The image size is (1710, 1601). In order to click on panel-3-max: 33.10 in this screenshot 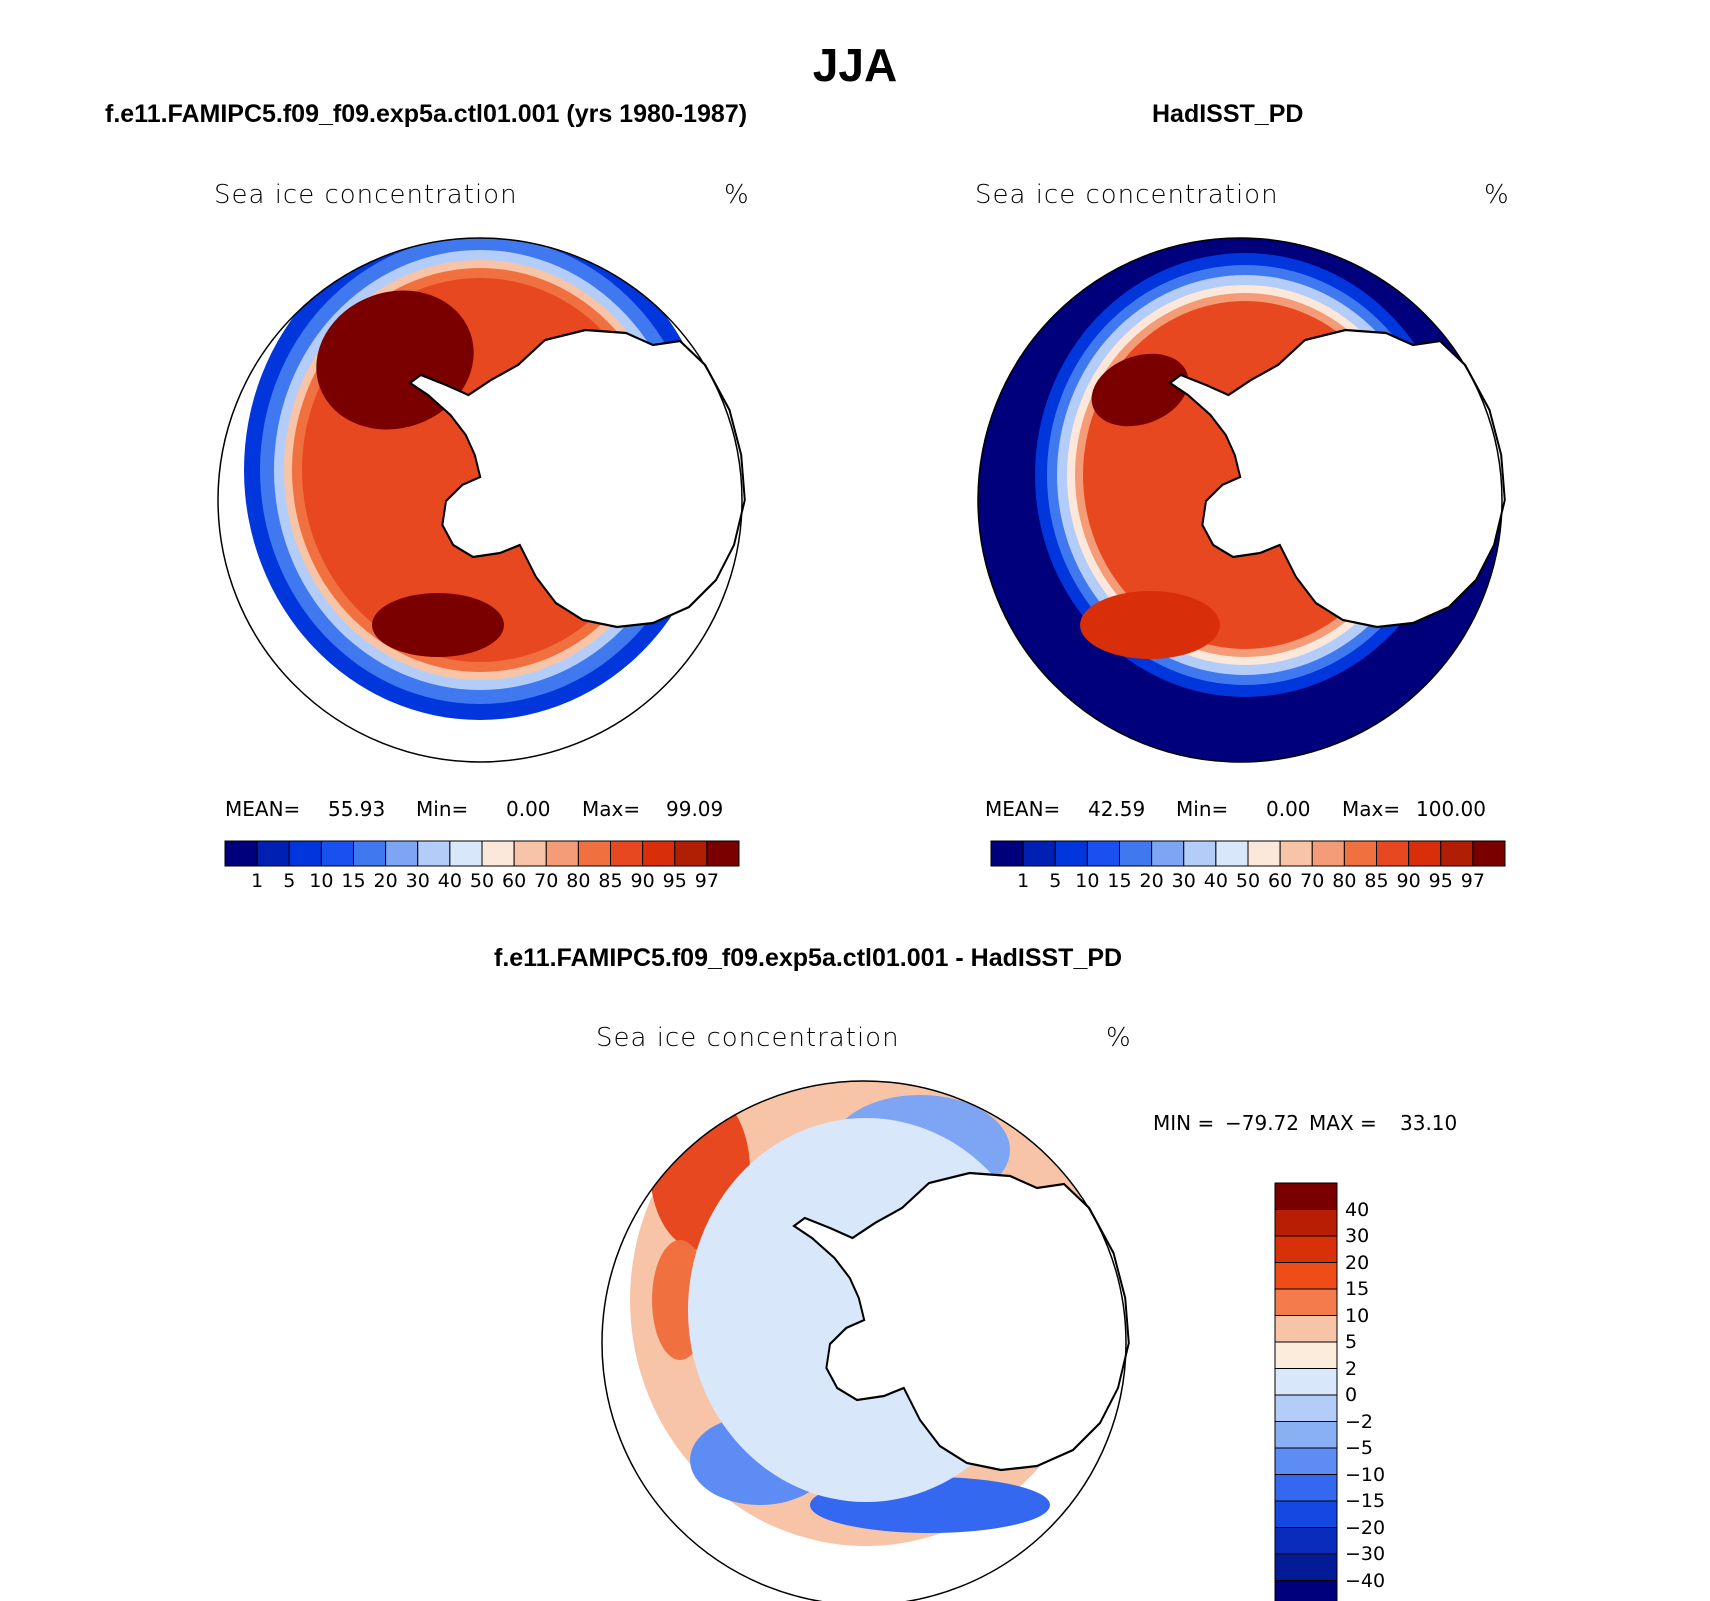, I will do `click(1429, 1123)`.